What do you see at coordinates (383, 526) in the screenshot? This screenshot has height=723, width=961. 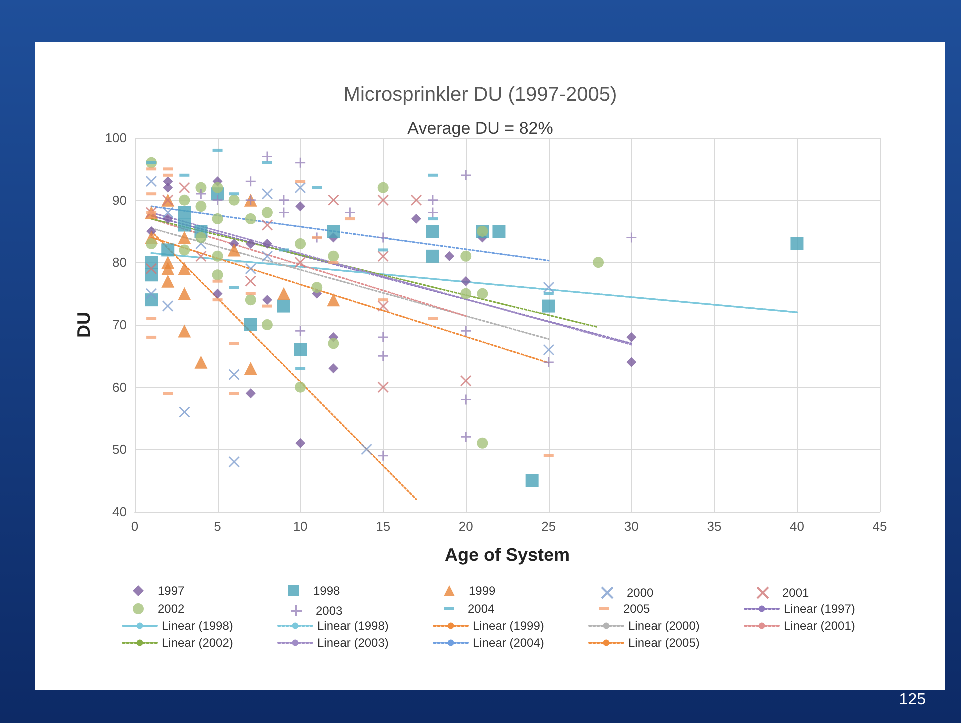 I see `x-tick-label: 15` at bounding box center [383, 526].